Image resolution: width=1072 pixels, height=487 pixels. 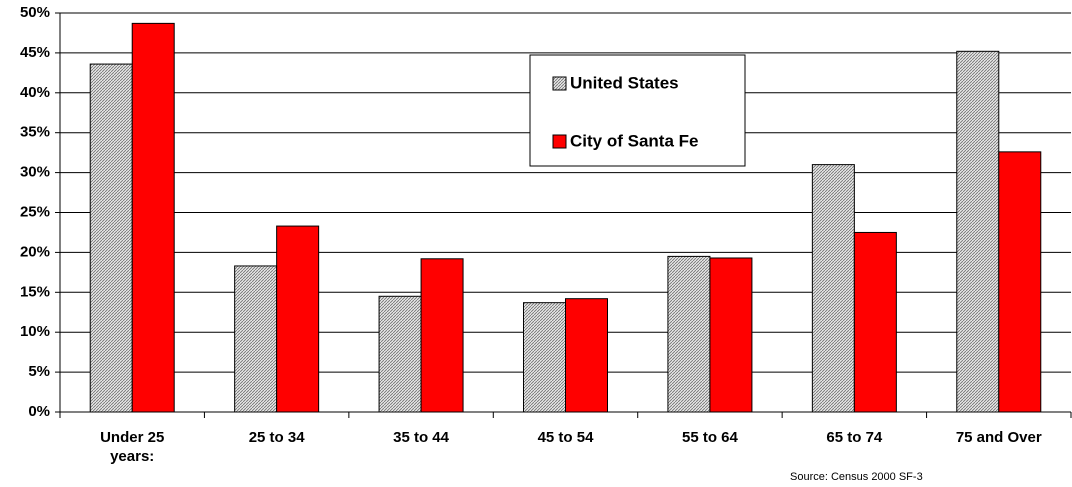 What do you see at coordinates (35, 331) in the screenshot?
I see `y-tick-label: 10%` at bounding box center [35, 331].